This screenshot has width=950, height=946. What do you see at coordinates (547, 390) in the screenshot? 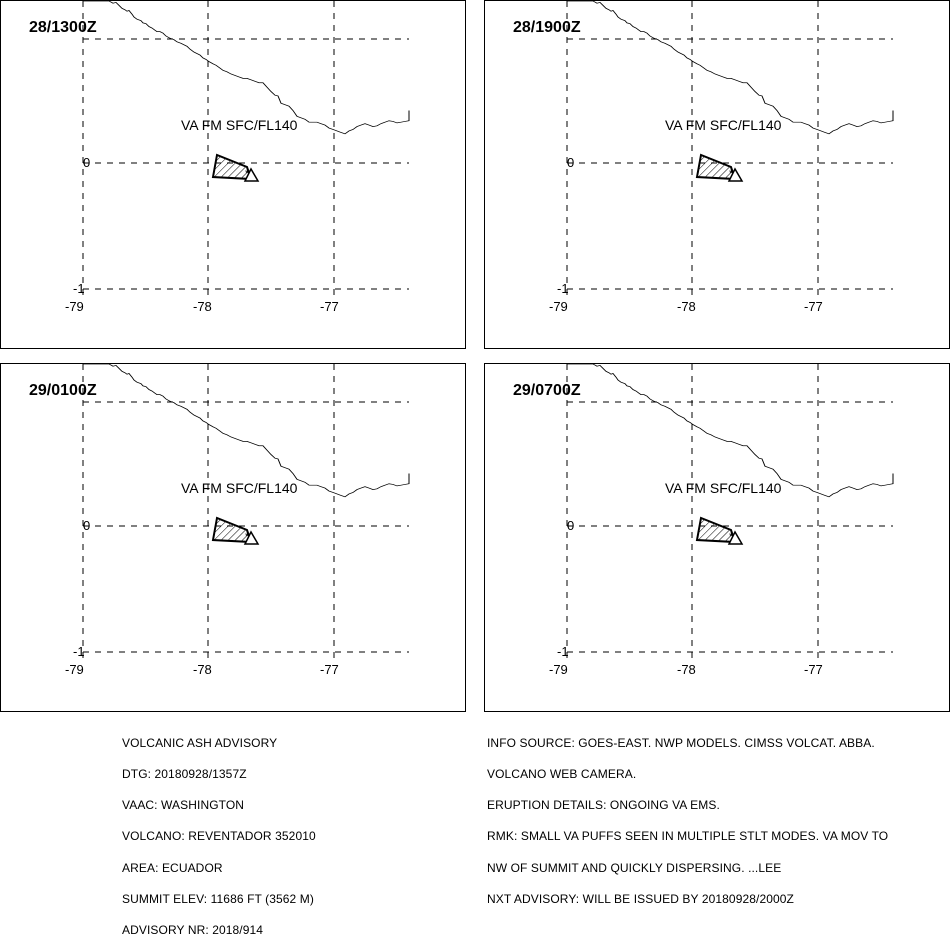
I see `panel-time-label: 29/0700Z` at bounding box center [547, 390].